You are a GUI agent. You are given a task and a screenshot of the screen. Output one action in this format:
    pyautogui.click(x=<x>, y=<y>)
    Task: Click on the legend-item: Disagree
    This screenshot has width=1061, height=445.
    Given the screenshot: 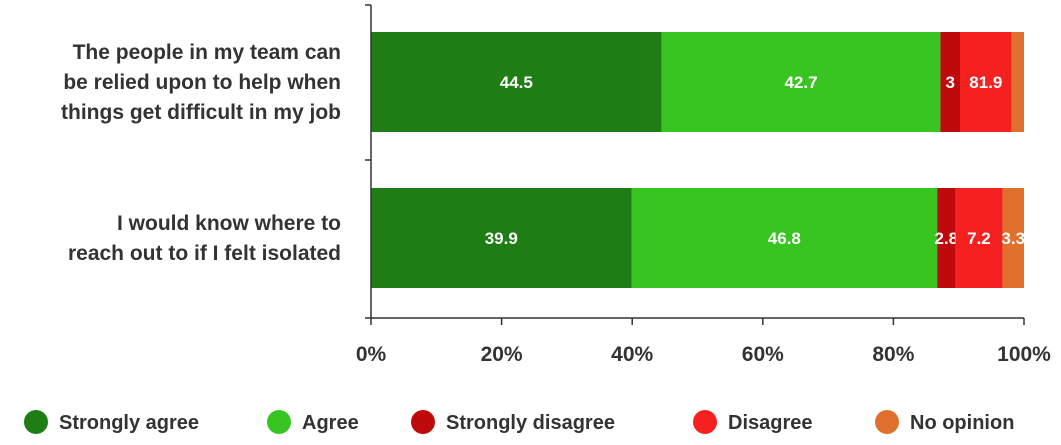 What is the action you would take?
    pyautogui.click(x=753, y=422)
    